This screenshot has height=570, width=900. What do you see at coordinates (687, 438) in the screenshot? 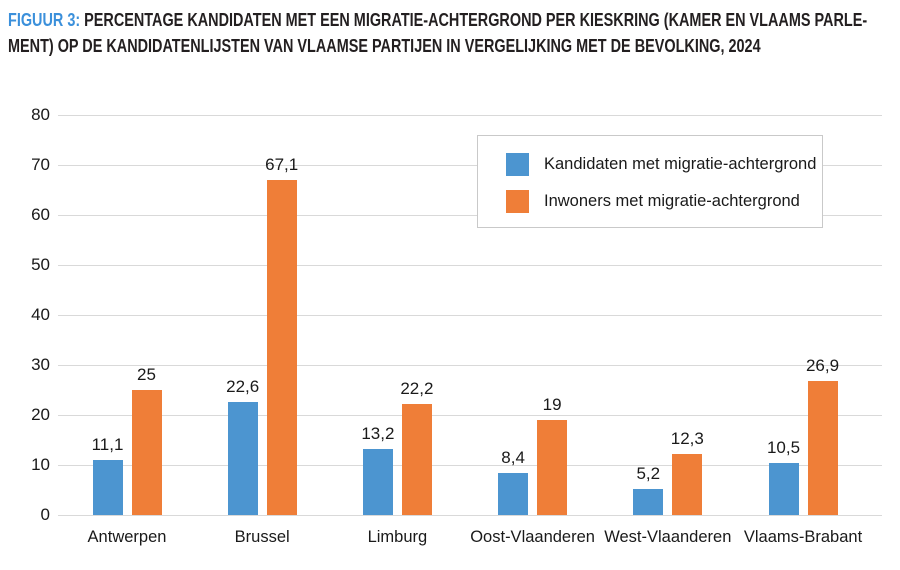
I see `bar-value-label: 12,3` at bounding box center [687, 438].